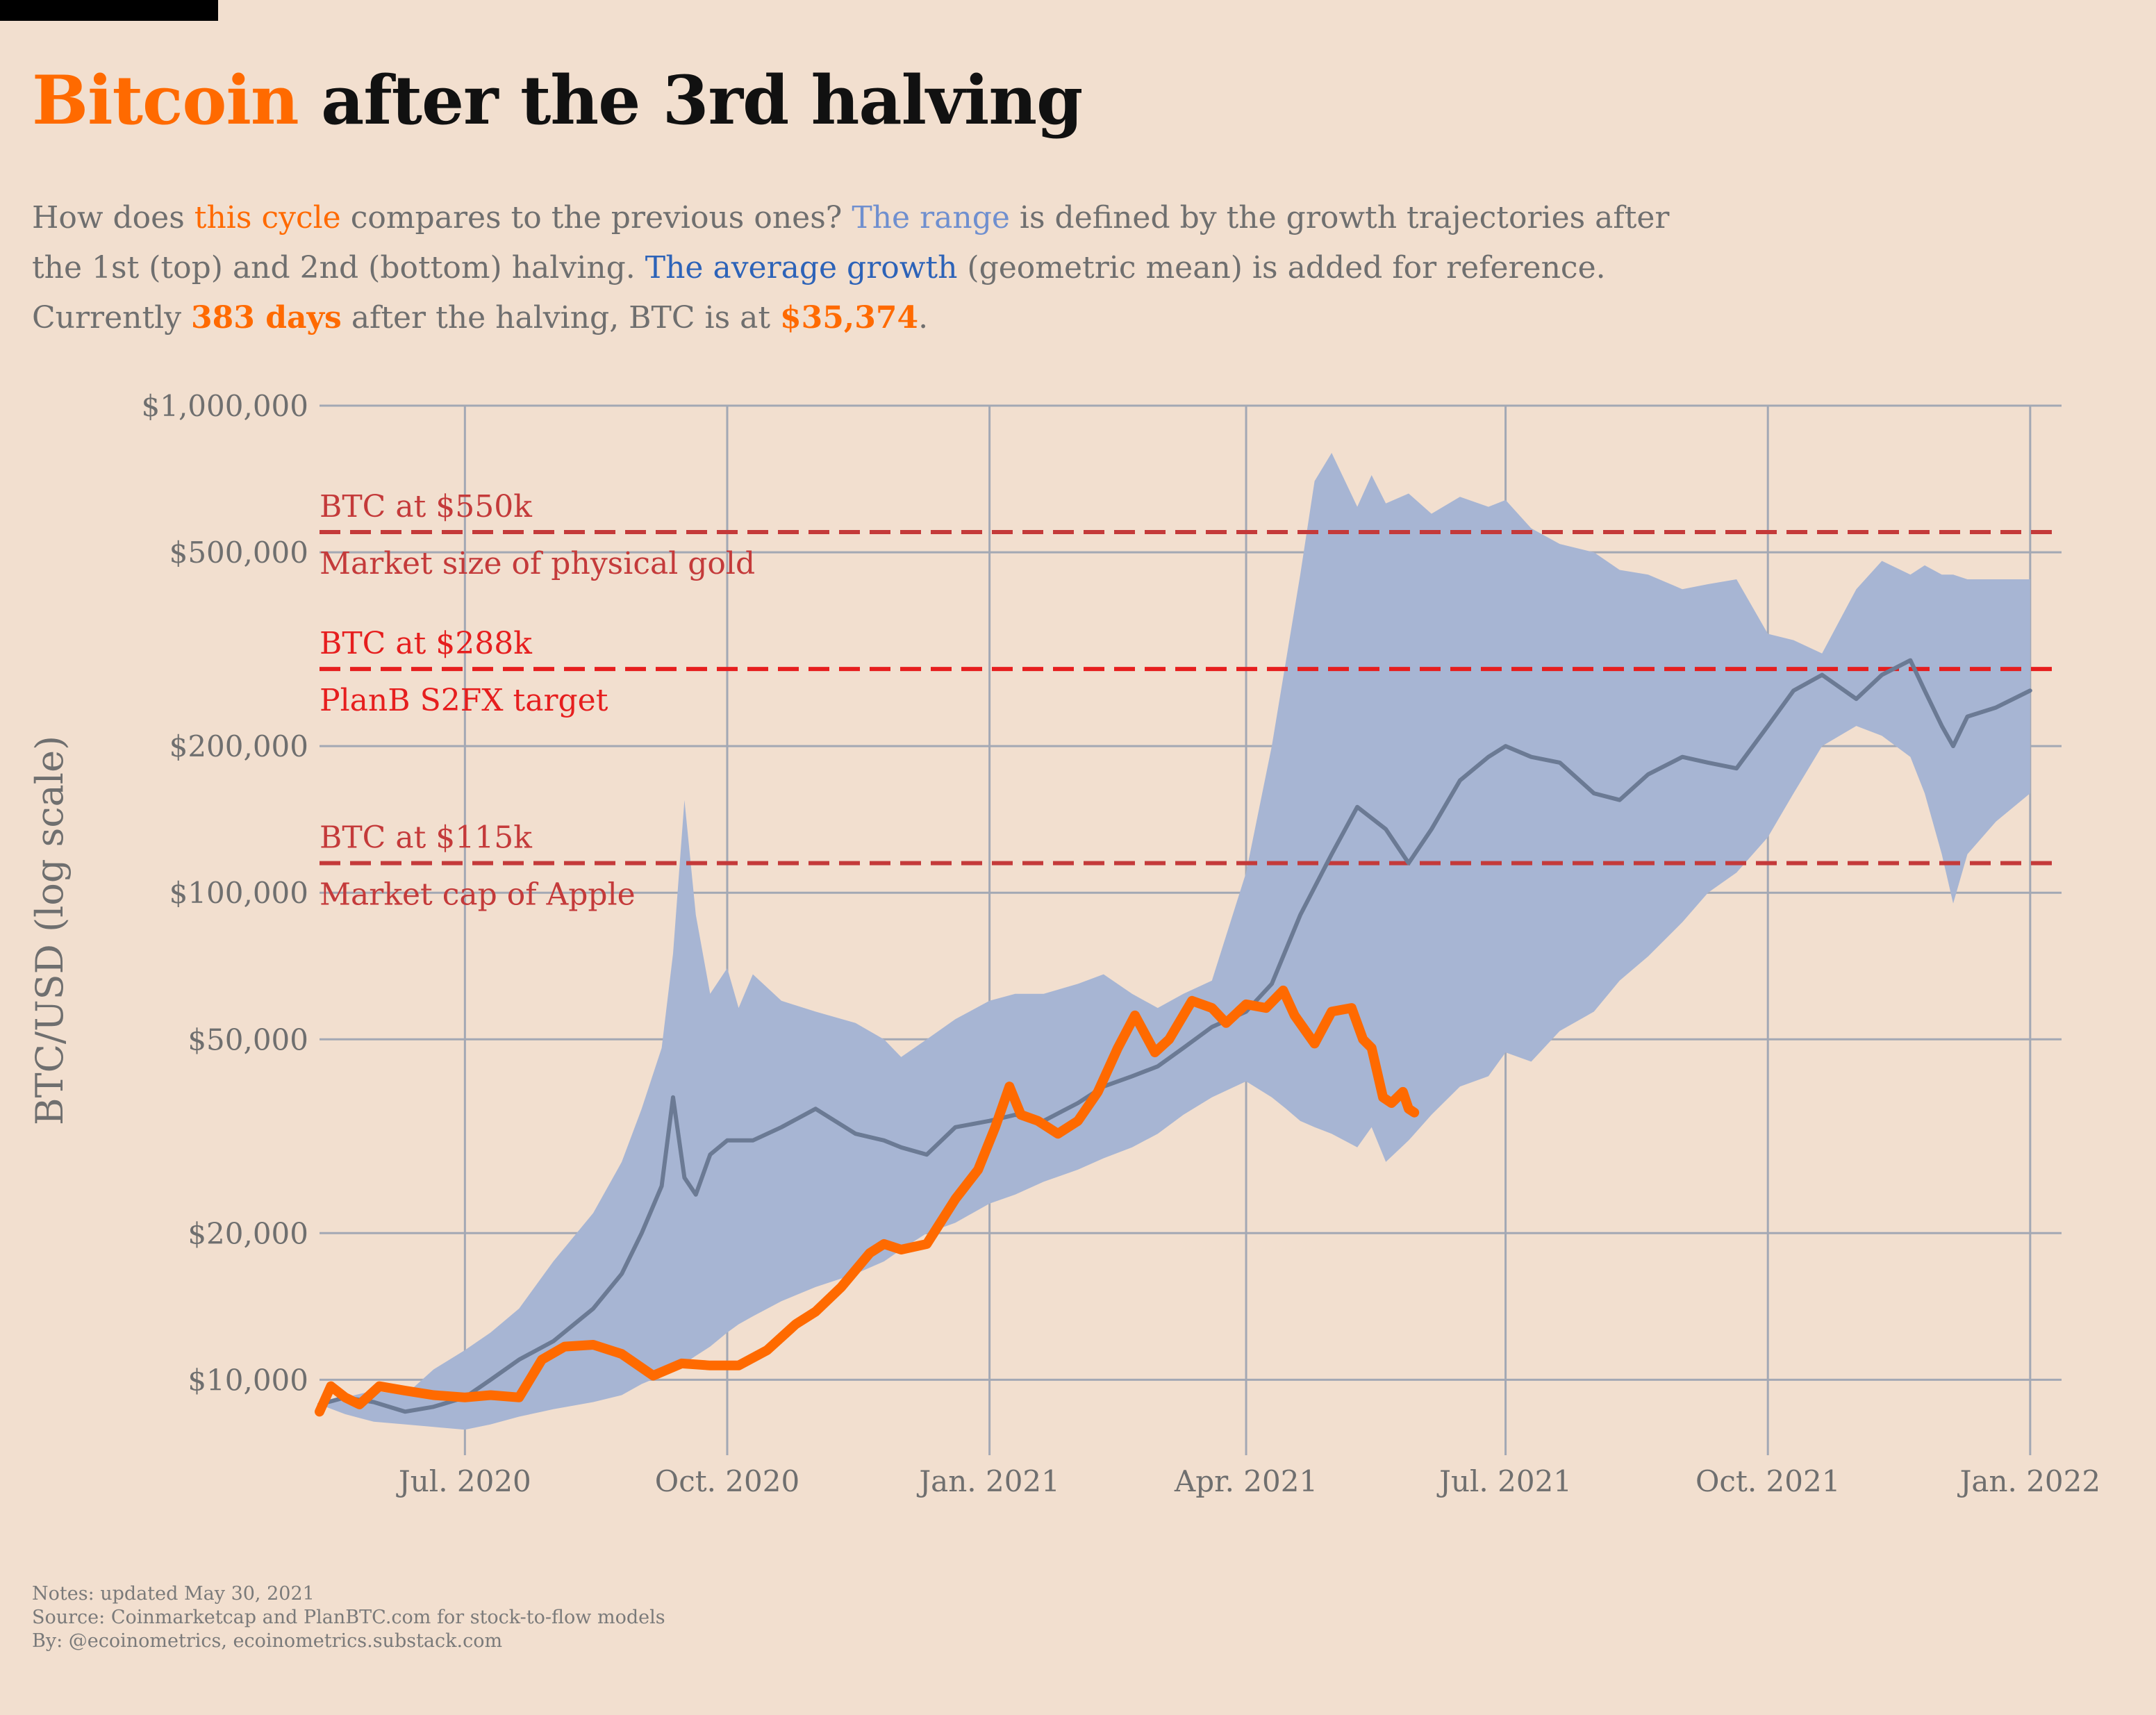 The width and height of the screenshot is (2156, 1715). What do you see at coordinates (426, 838) in the screenshot?
I see `reference-label-top: BTC at $115k` at bounding box center [426, 838].